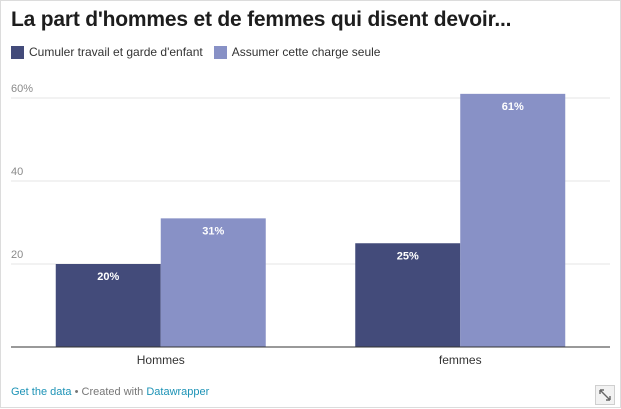 Image resolution: width=621 pixels, height=409 pixels. I want to click on legend-item-series-a: Cumuler travail et garde d'enfant, so click(107, 52).